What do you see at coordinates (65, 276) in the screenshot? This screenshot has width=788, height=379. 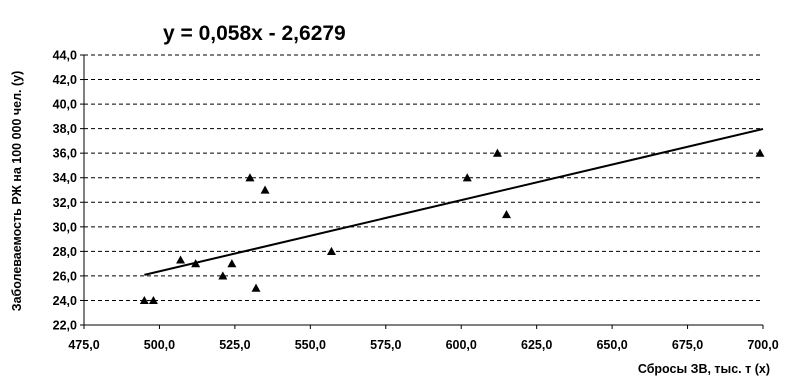 I see `y-tick-label-2: 26,0` at bounding box center [65, 276].